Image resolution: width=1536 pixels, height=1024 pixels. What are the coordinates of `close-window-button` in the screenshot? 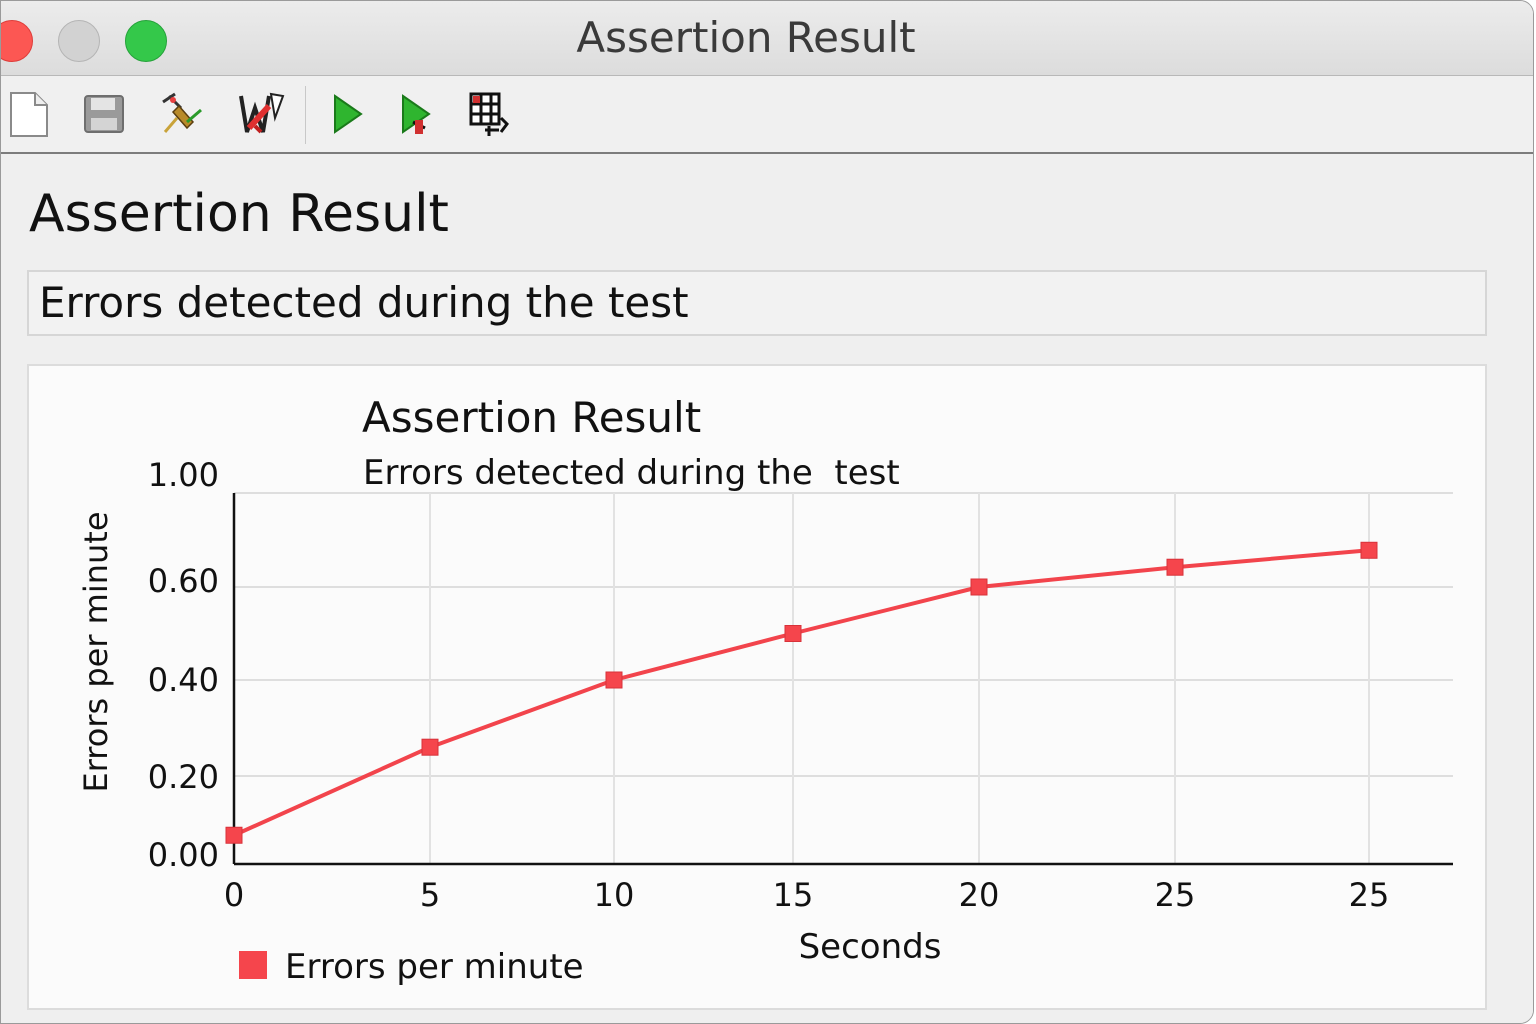 It's located at (17, 41).